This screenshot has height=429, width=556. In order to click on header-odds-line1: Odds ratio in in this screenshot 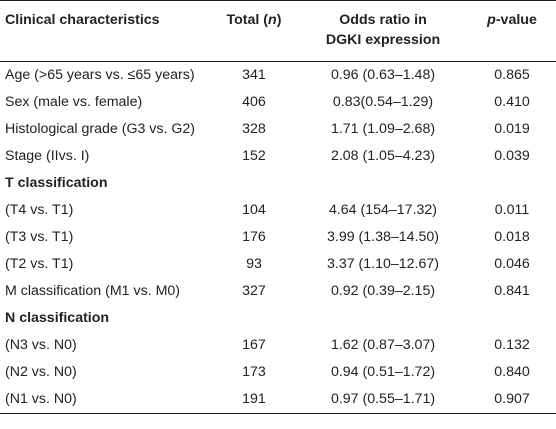, I will do `click(383, 20)`.